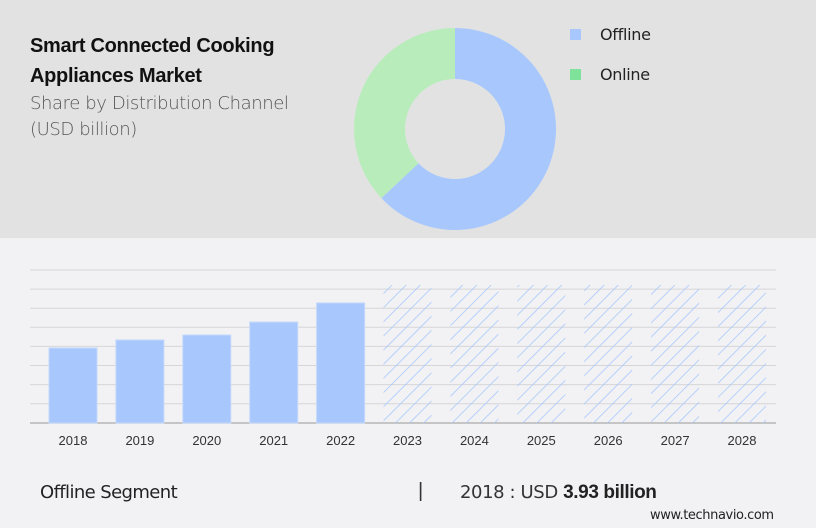  What do you see at coordinates (73, 385) in the screenshot?
I see `bar-2018` at bounding box center [73, 385].